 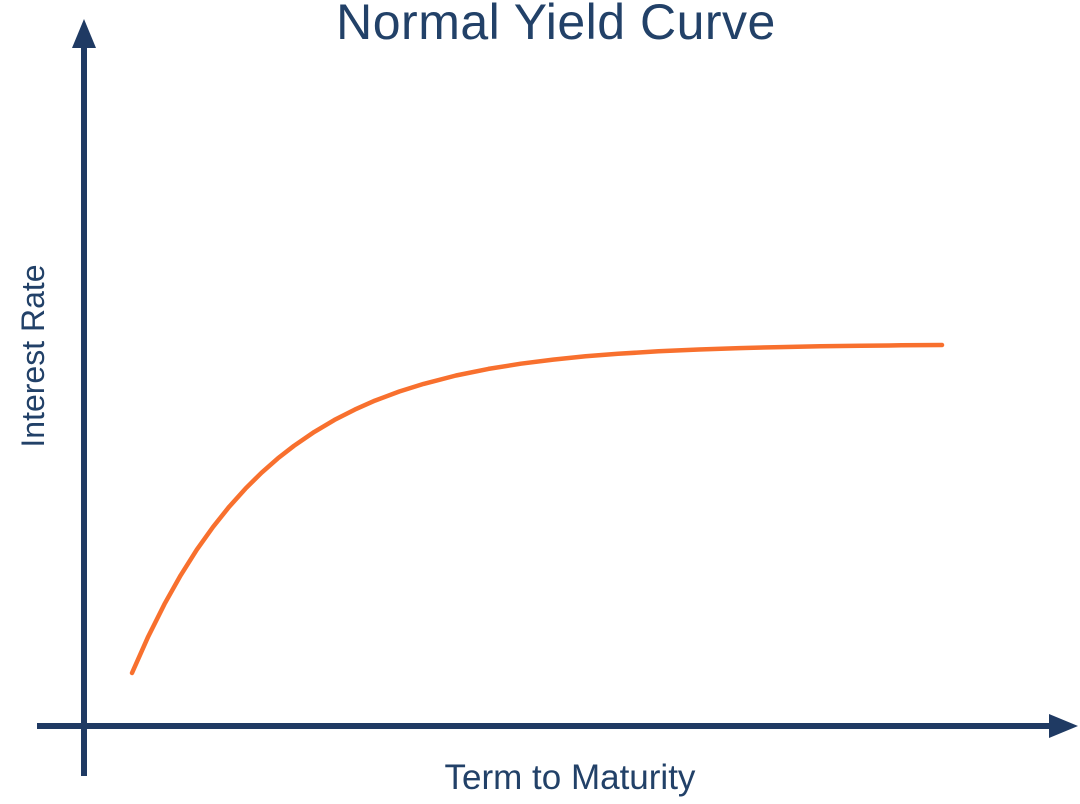 I want to click on chart-title: Normal Yield Curve, so click(x=556, y=25).